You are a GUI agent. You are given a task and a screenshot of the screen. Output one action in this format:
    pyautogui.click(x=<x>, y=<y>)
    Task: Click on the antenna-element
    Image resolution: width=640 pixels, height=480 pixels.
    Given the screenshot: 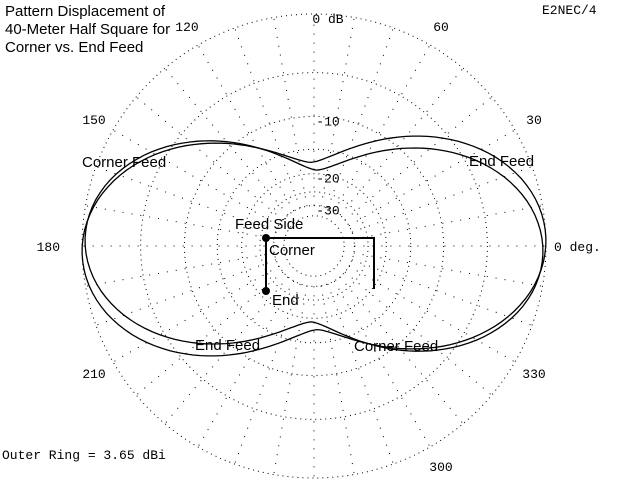 What is the action you would take?
    pyautogui.click(x=320, y=264)
    